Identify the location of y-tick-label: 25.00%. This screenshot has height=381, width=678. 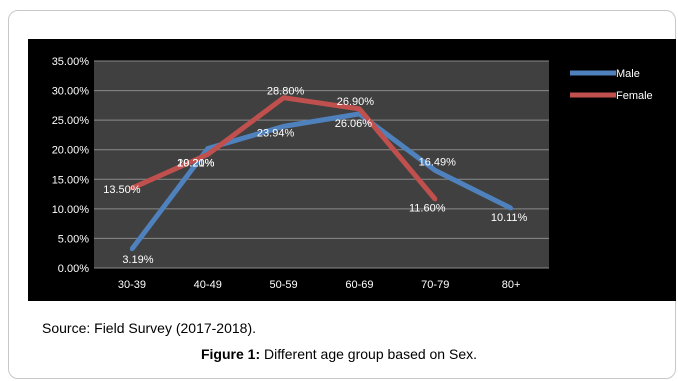
(71, 121).